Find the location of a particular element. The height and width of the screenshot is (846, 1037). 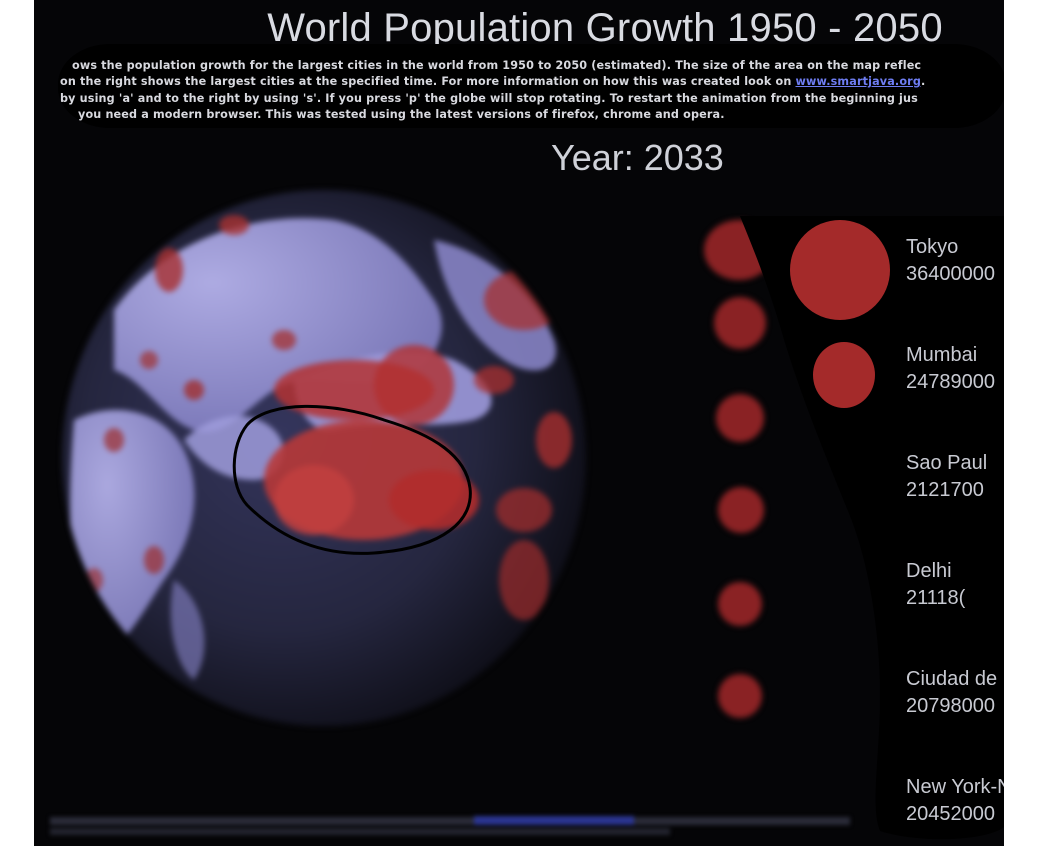

city-population: 21118( is located at coordinates (936, 598).